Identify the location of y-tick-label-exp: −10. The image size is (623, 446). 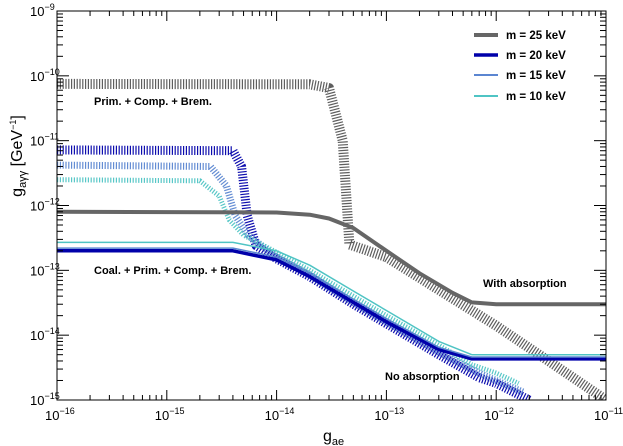
(51, 72).